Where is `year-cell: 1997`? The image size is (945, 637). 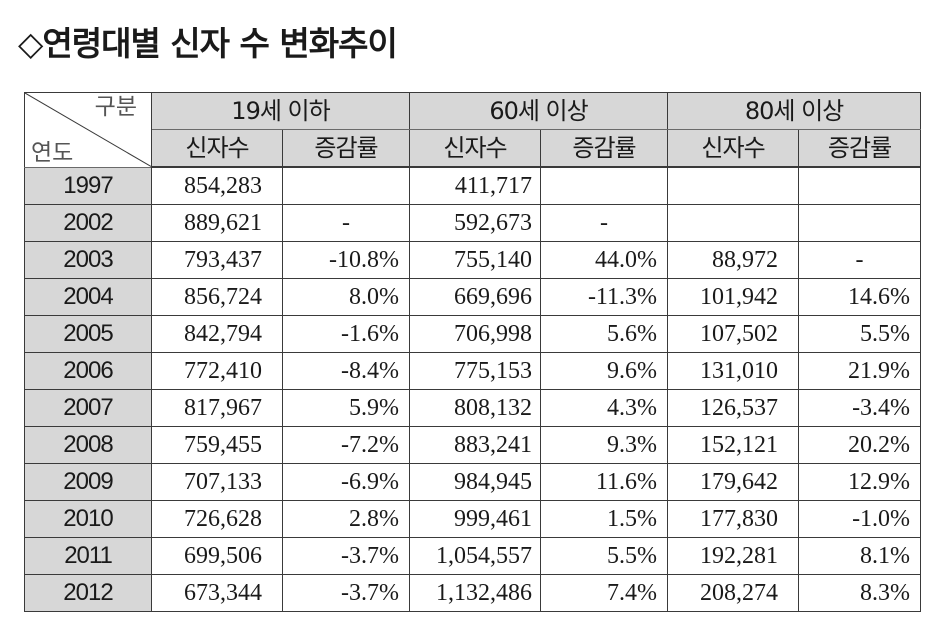
year-cell: 1997 is located at coordinates (88, 185).